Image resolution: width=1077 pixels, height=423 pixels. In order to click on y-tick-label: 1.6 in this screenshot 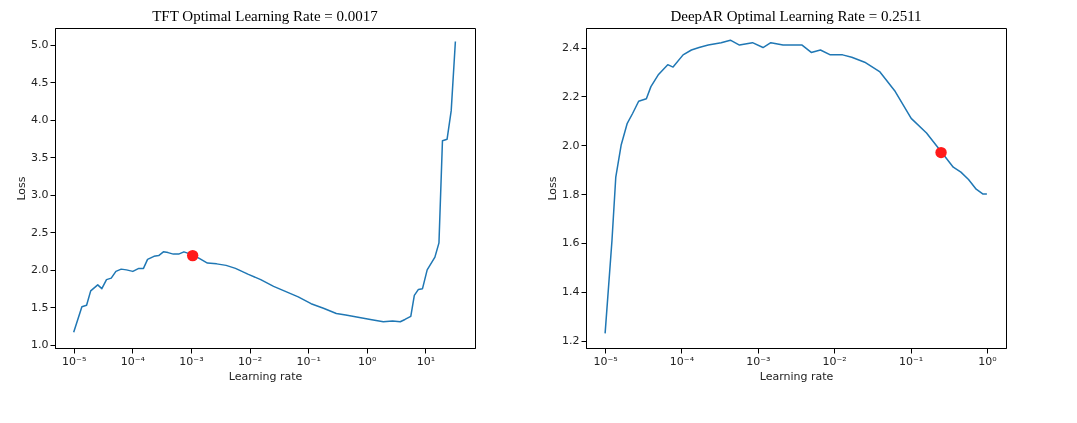, I will do `click(571, 243)`.